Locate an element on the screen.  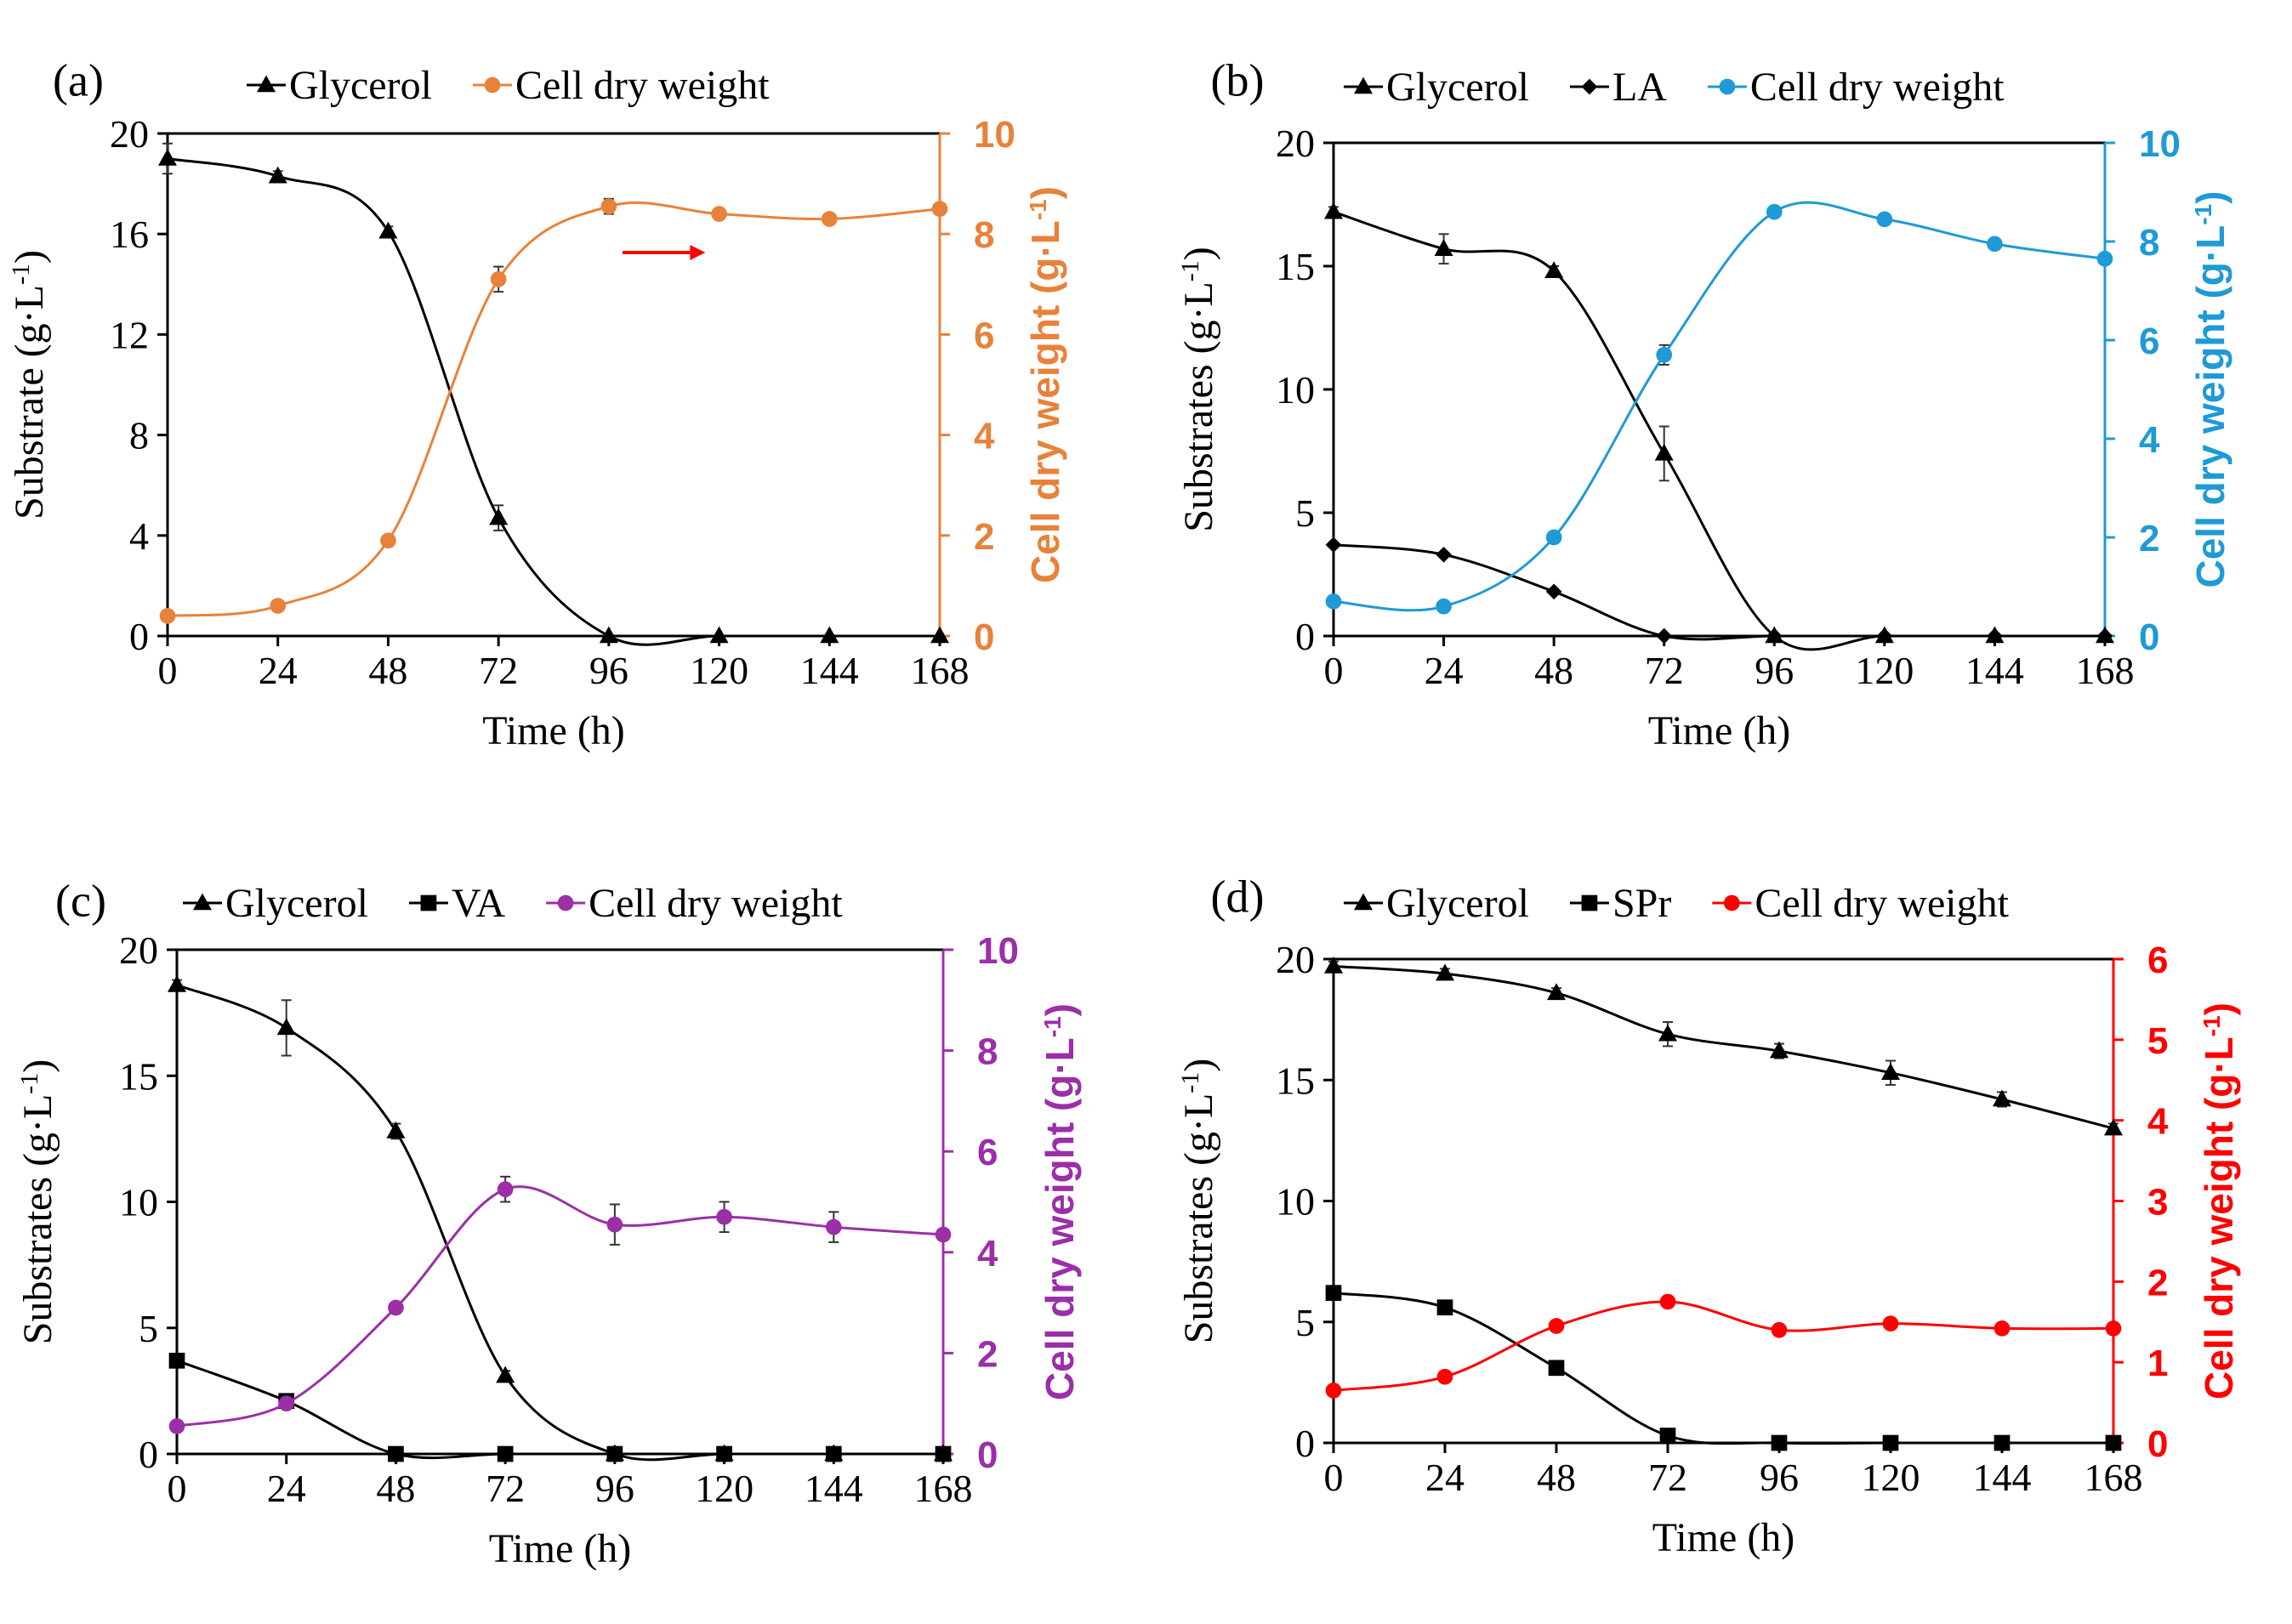
legend-entry-la: LA is located at coordinates (1639, 87).